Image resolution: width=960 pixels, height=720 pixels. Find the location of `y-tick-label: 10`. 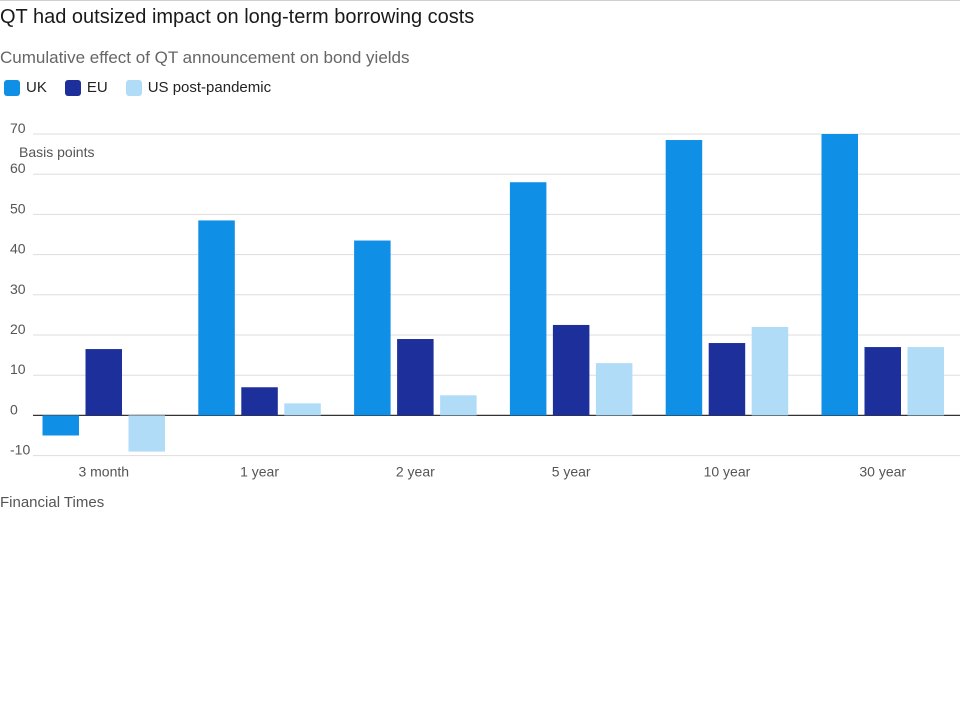

y-tick-label: 10 is located at coordinates (18, 369).